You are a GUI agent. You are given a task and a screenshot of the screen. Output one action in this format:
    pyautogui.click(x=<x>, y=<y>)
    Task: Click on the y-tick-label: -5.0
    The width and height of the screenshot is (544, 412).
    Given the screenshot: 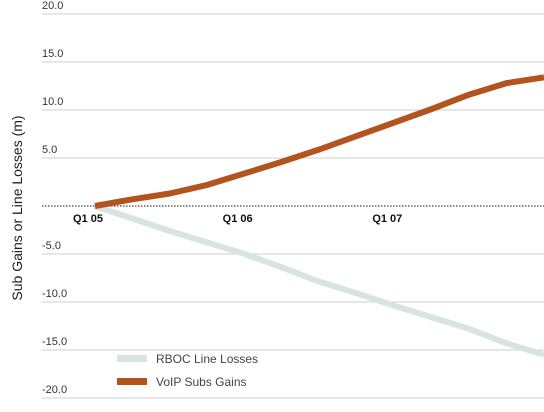 What is the action you would take?
    pyautogui.click(x=51, y=246)
    